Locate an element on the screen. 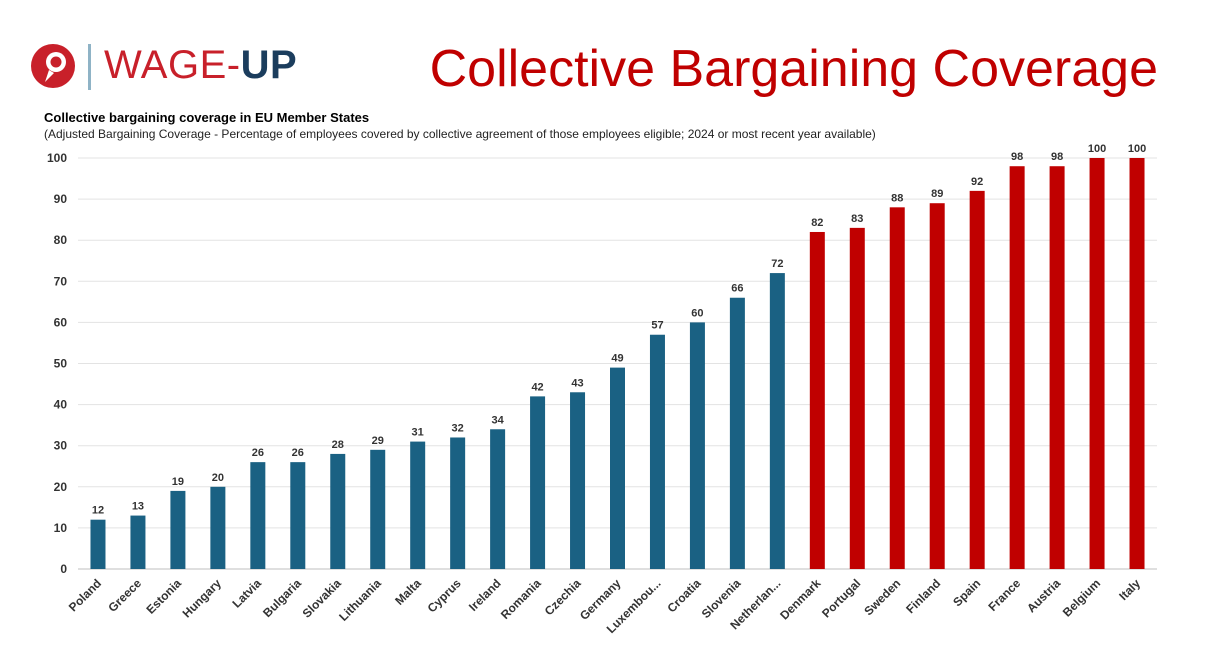 The width and height of the screenshot is (1210, 648). x-tick-label: Cyprus is located at coordinates (444, 595).